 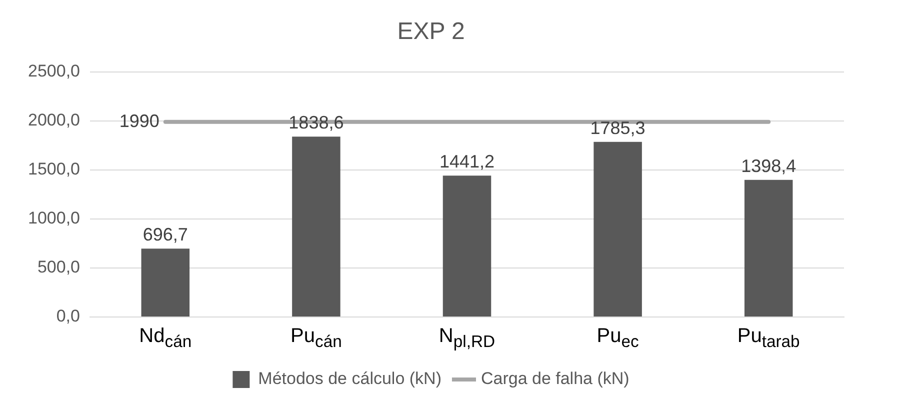 I want to click on x-tick-label: Pu$_{cán}$, so click(x=316, y=338).